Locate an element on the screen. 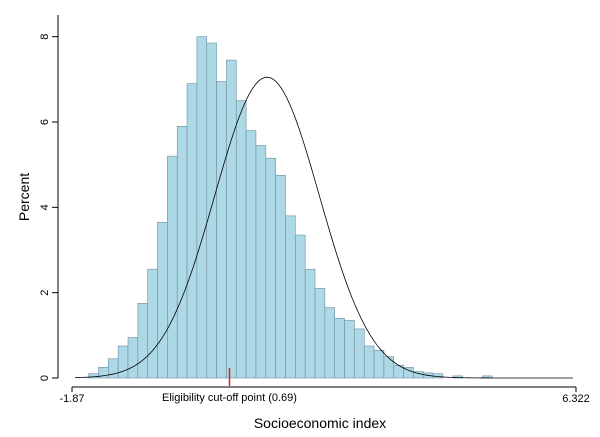 The height and width of the screenshot is (437, 600). y-axis-ticks: 0 2 4 6 8 is located at coordinates (48, 207).